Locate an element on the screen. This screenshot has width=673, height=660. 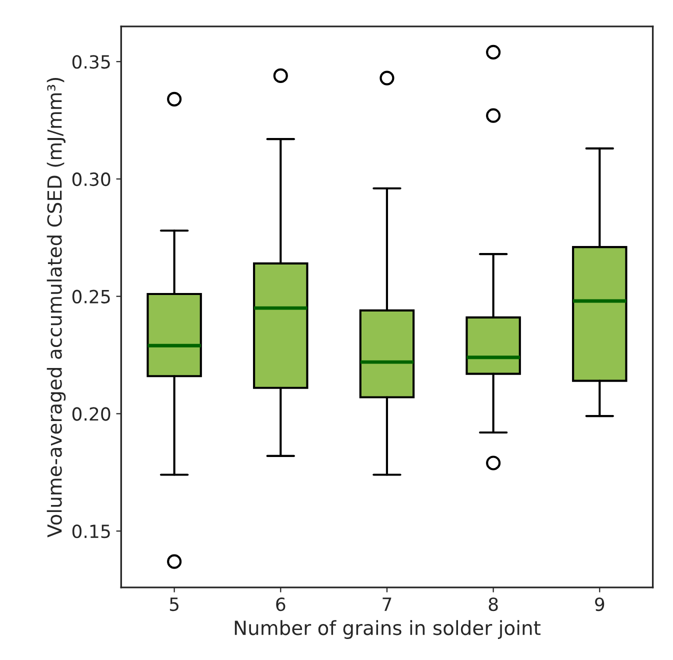
x-tick-label: 9 is located at coordinates (599, 604).